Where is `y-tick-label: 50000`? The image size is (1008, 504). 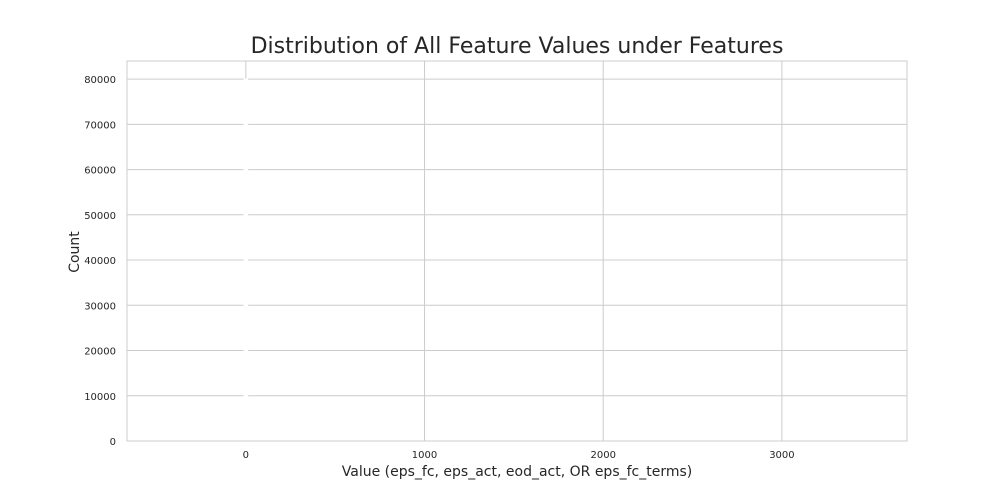
y-tick-label: 50000 is located at coordinates (100, 216).